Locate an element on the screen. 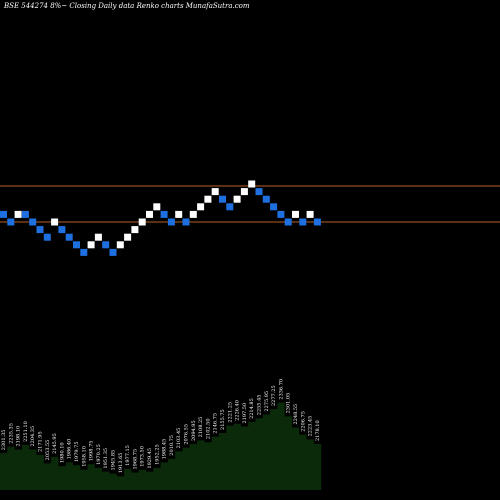 The height and width of the screenshot is (500, 500). price-label: 2275.95 is located at coordinates (267, 401).